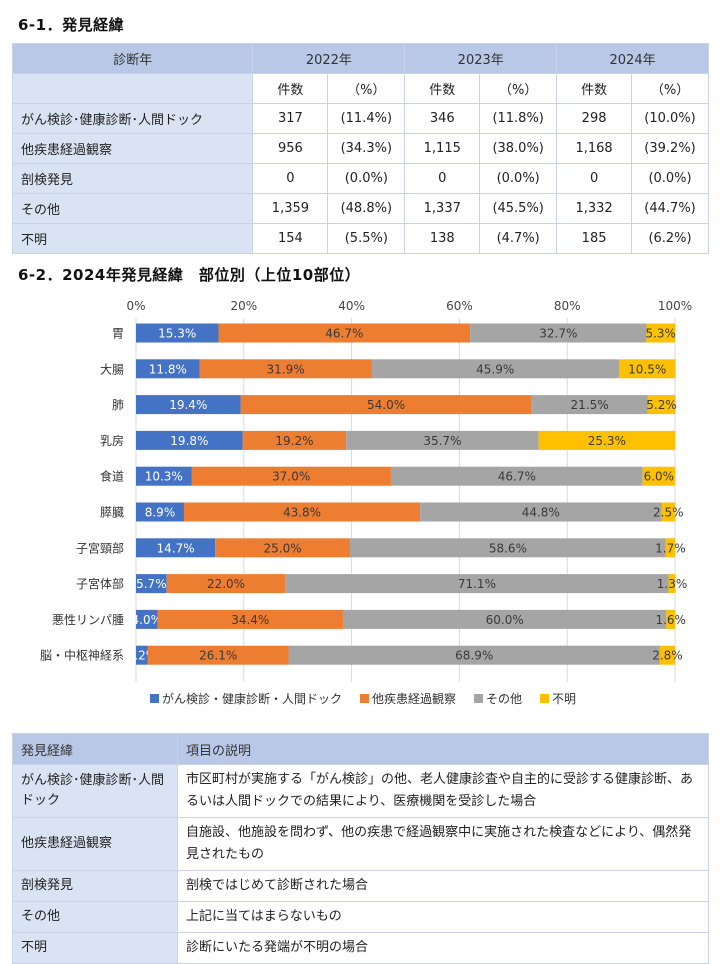 Image resolution: width=720 pixels, height=964 pixels. What do you see at coordinates (670, 118) in the screenshot?
I see `cell-pct: (10.0%)` at bounding box center [670, 118].